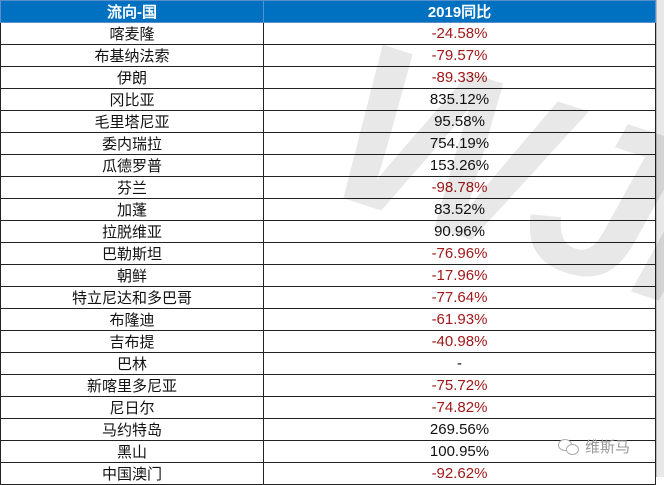  Describe the element at coordinates (132, 231) in the screenshot. I see `country-cell: 拉脱维亚` at that location.